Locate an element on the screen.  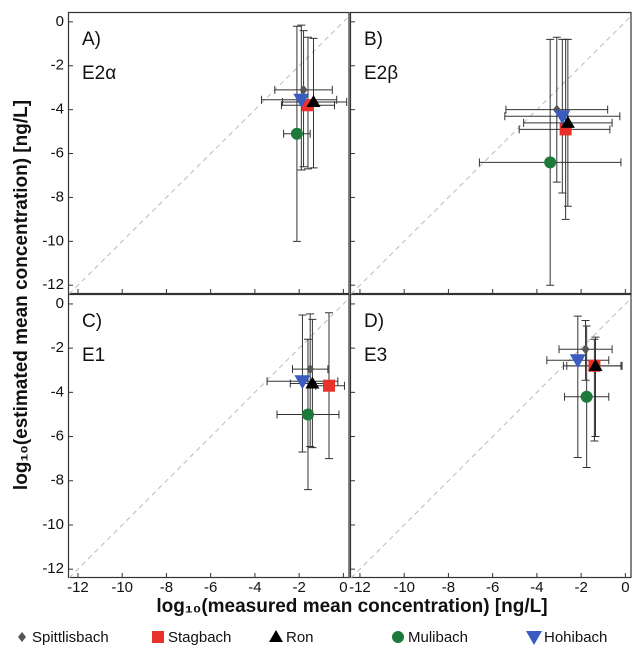
panel-subtitle: E1 is located at coordinates (93, 355).